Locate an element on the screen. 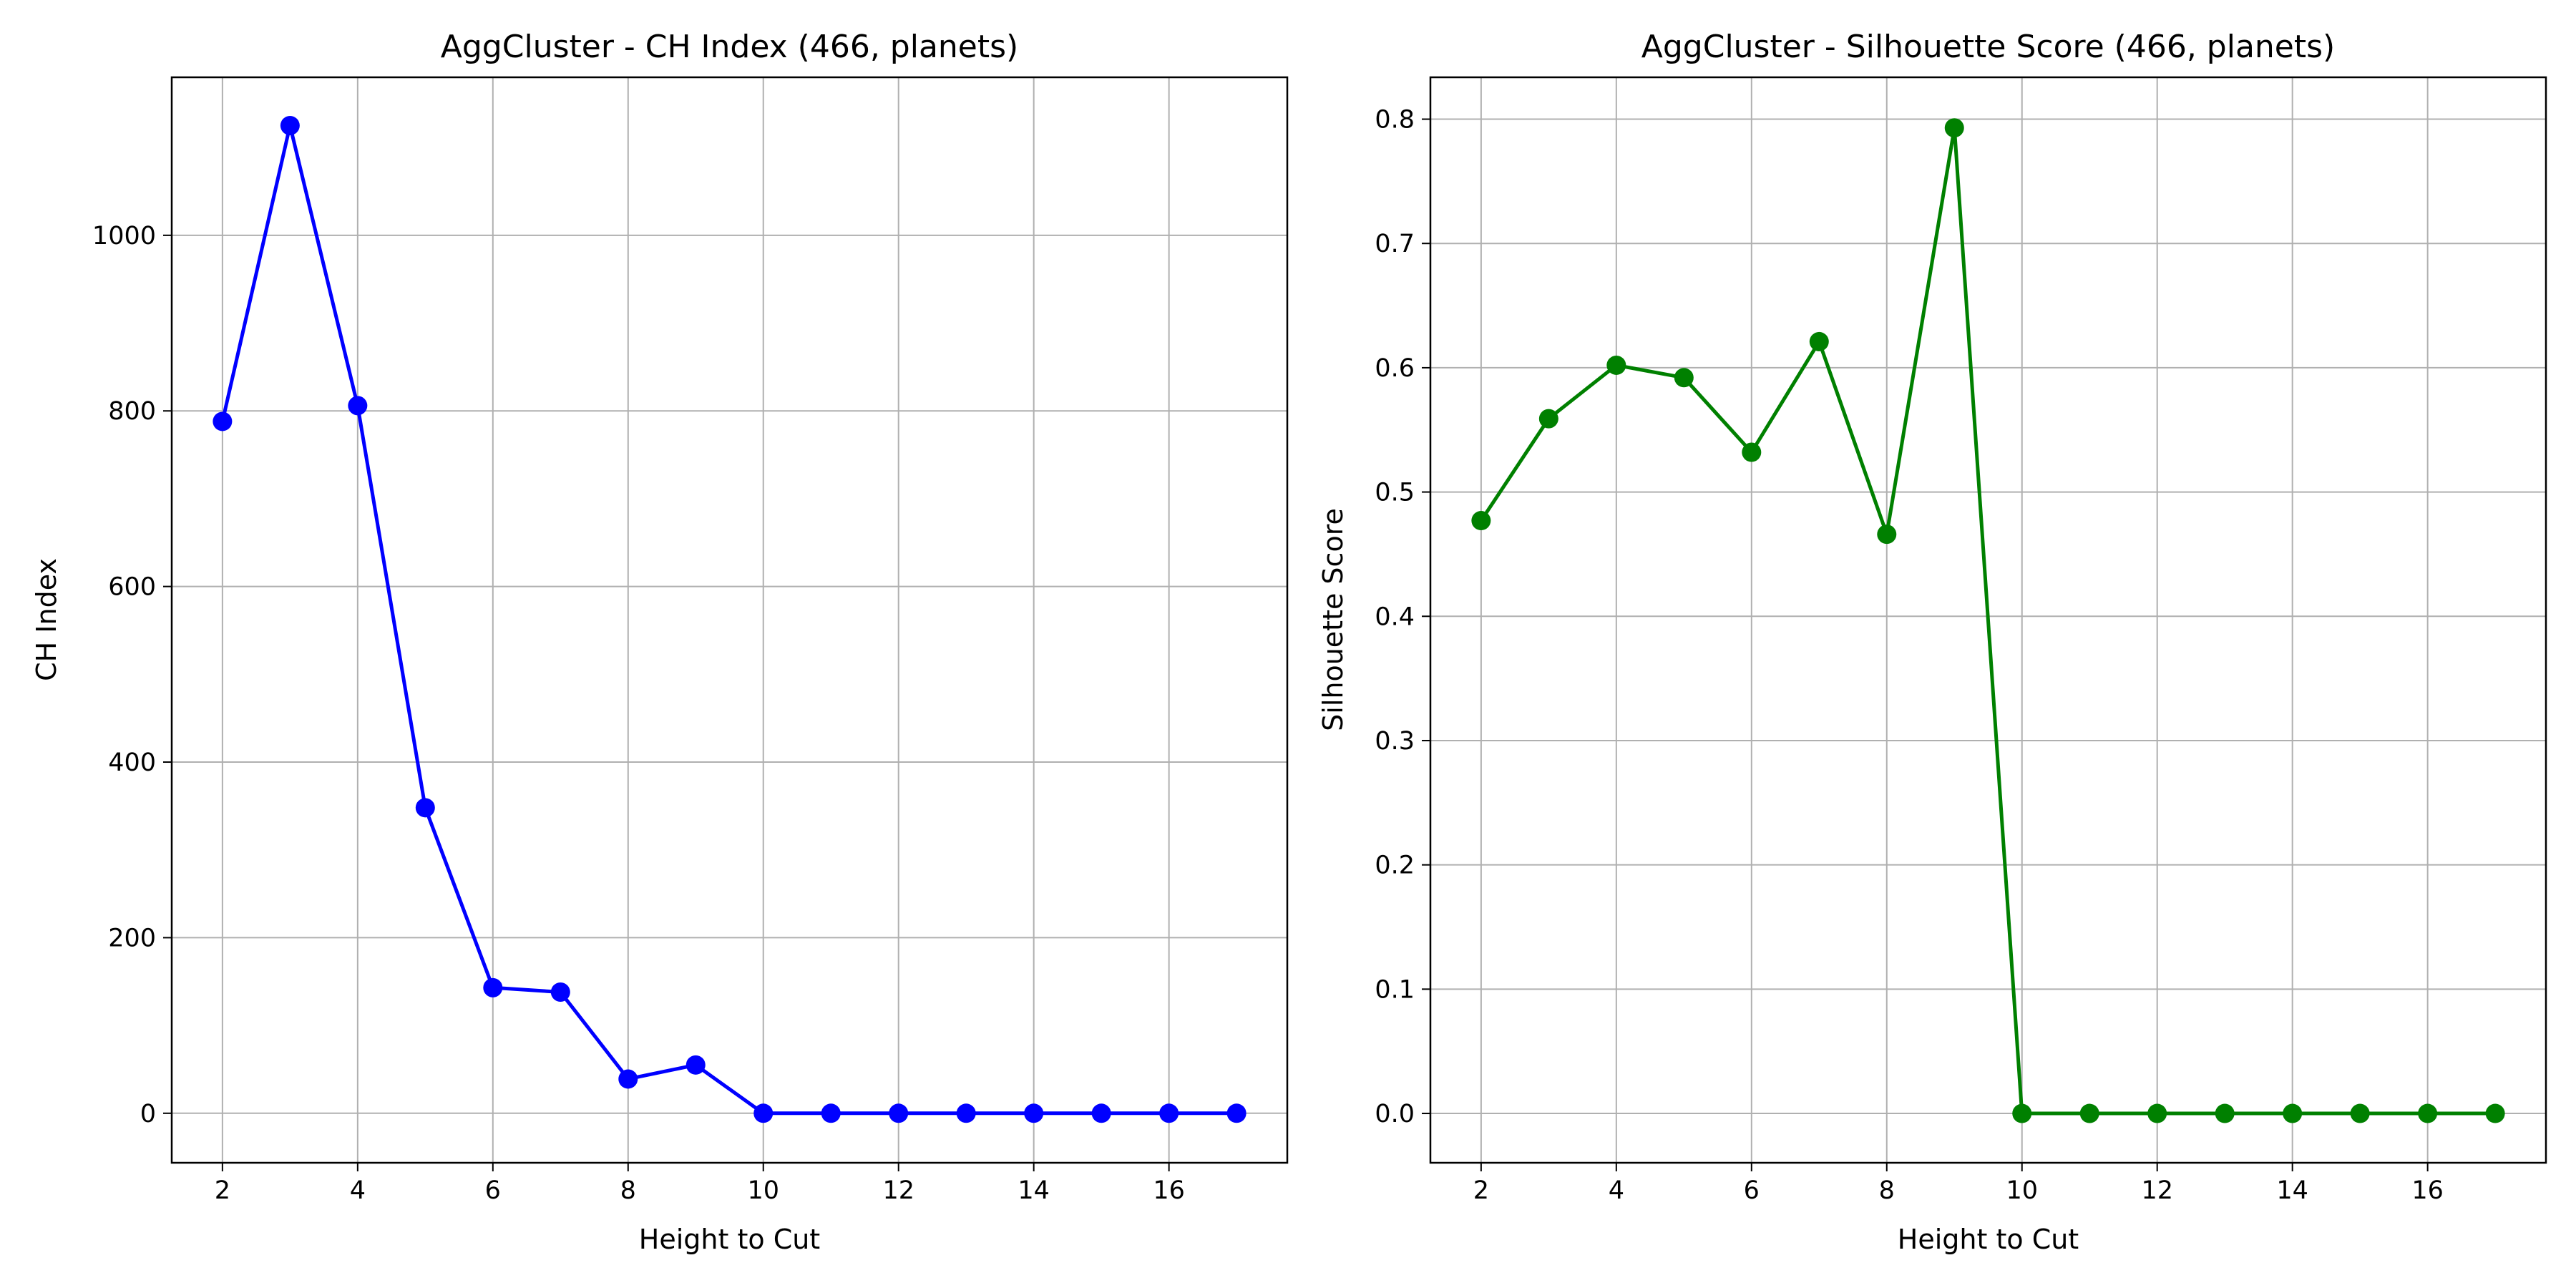 The image size is (2576, 1288). silhouette-score-x-tick-label: 4 is located at coordinates (1616, 1190).